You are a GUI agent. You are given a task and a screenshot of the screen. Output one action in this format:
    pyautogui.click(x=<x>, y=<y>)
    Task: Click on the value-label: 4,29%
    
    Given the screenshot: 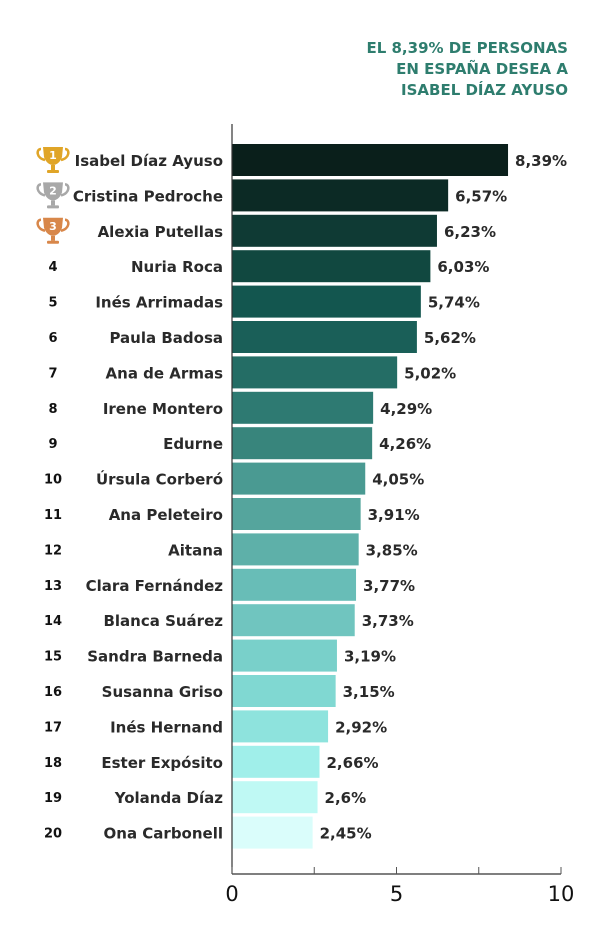 What is the action you would take?
    pyautogui.click(x=406, y=409)
    